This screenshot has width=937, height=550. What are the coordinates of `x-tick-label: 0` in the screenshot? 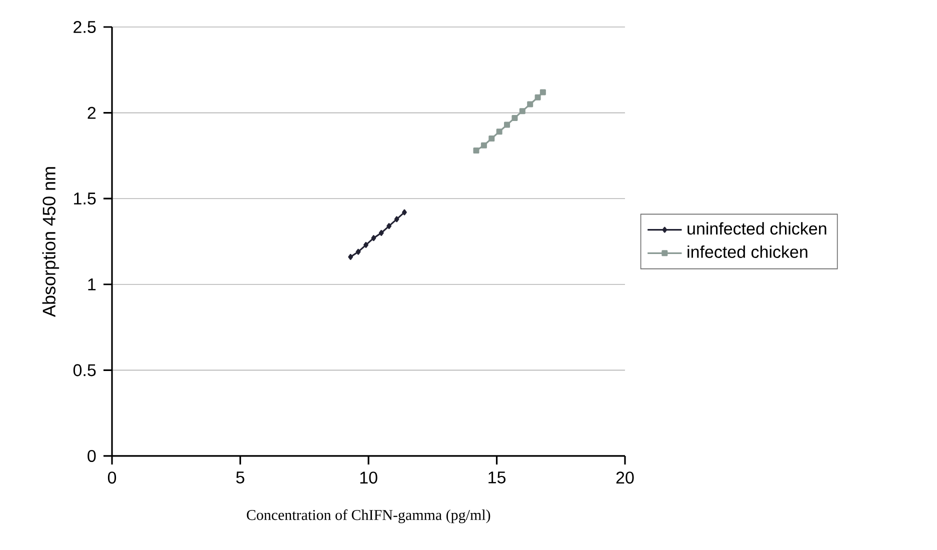 It's located at (112, 478).